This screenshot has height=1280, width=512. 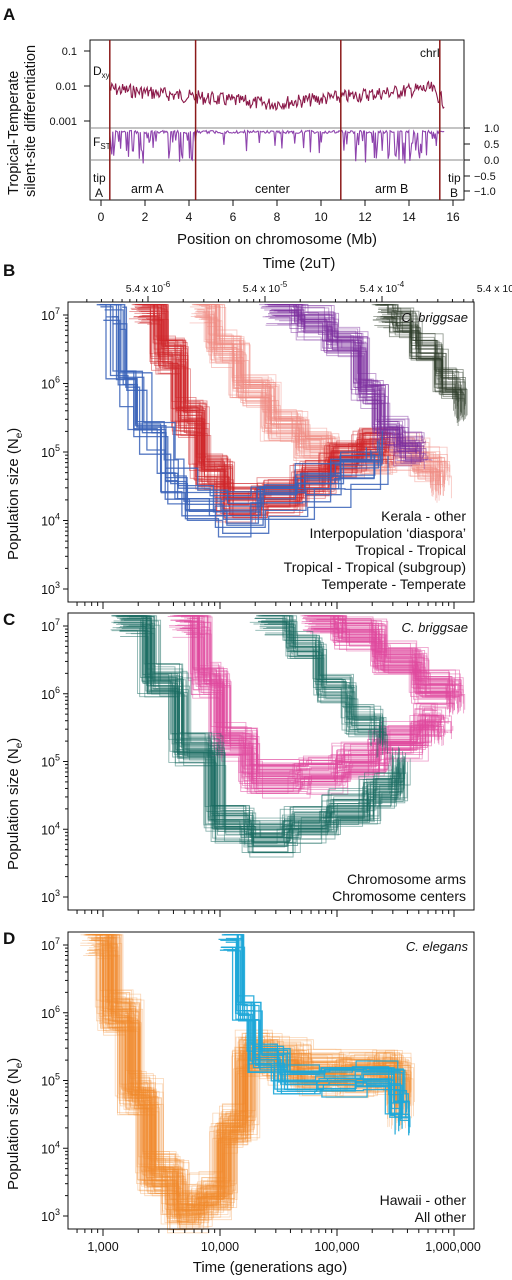 What do you see at coordinates (277, 239) in the screenshot?
I see `panel-a-xlabel: Position on chromosome (Mb)` at bounding box center [277, 239].